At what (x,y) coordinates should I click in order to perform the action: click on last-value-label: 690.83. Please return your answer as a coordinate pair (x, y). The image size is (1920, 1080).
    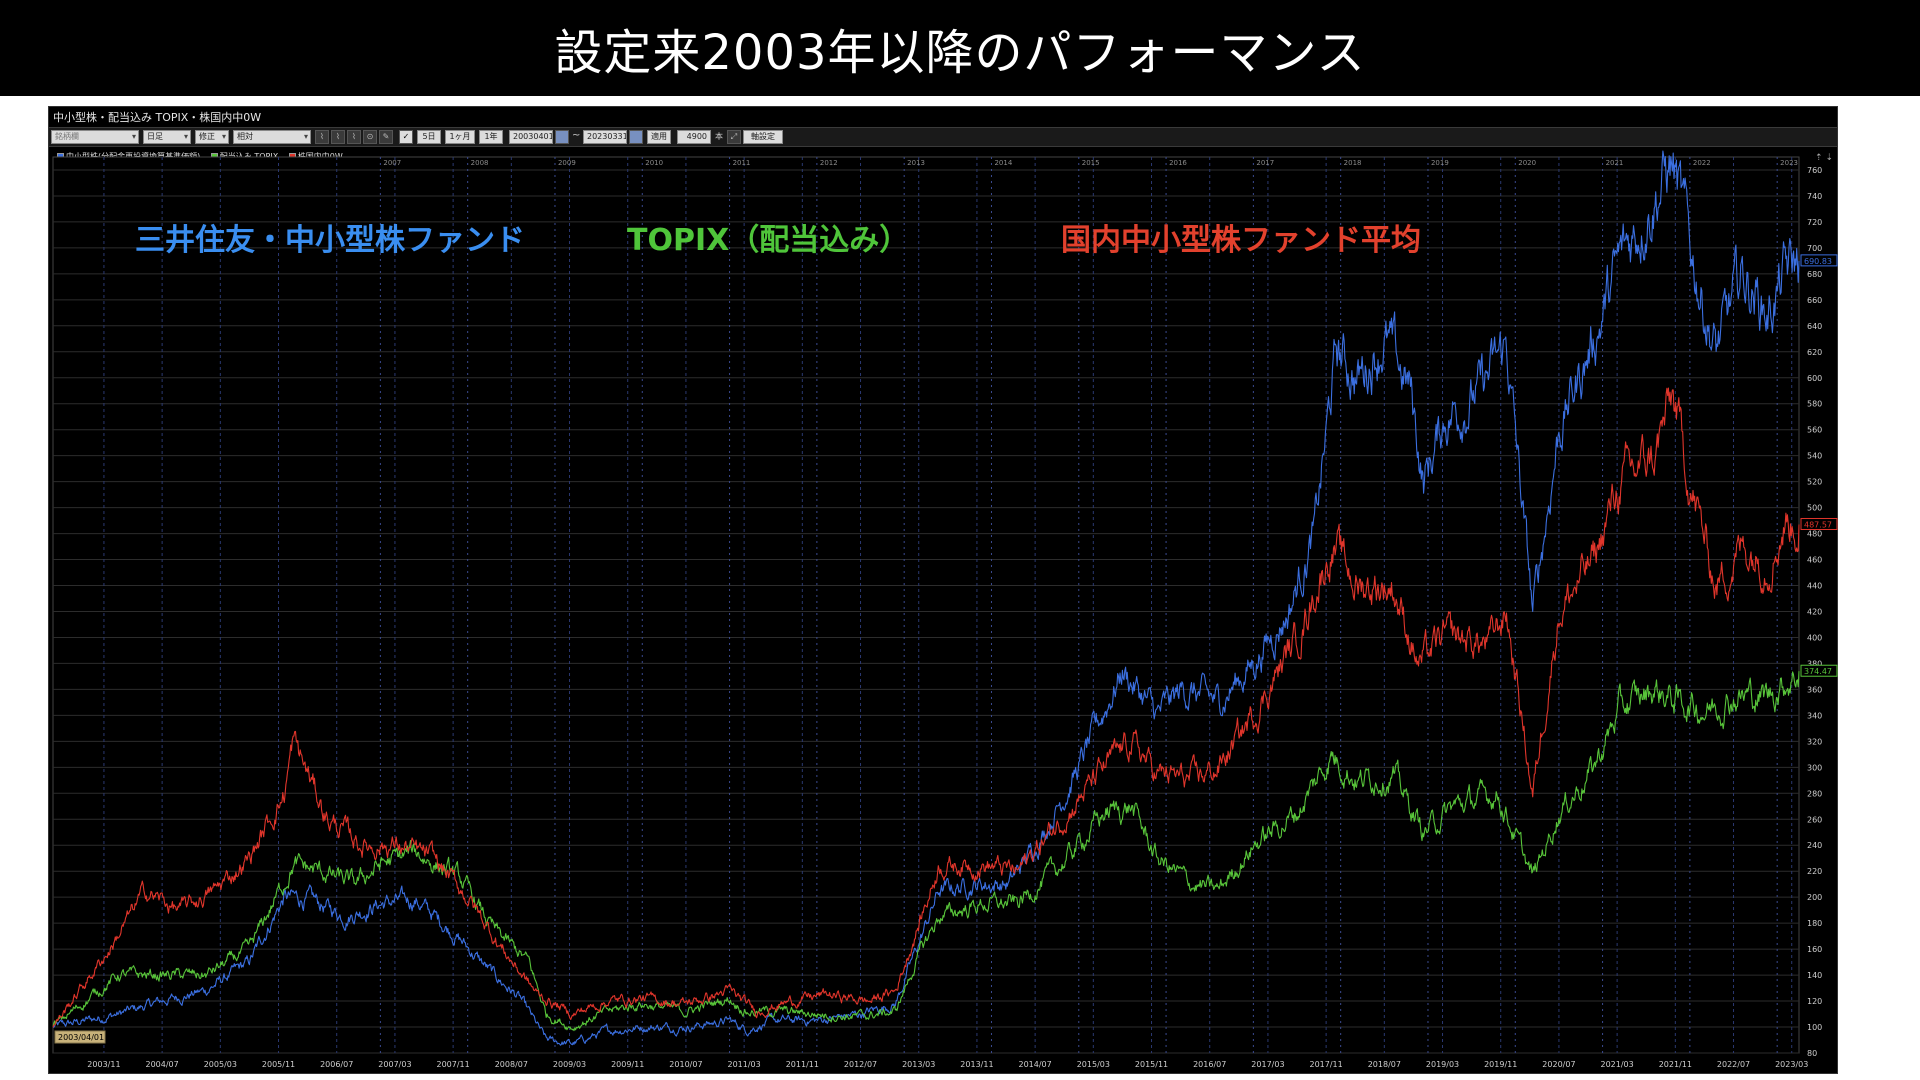
    Looking at the image, I should click on (1818, 261).